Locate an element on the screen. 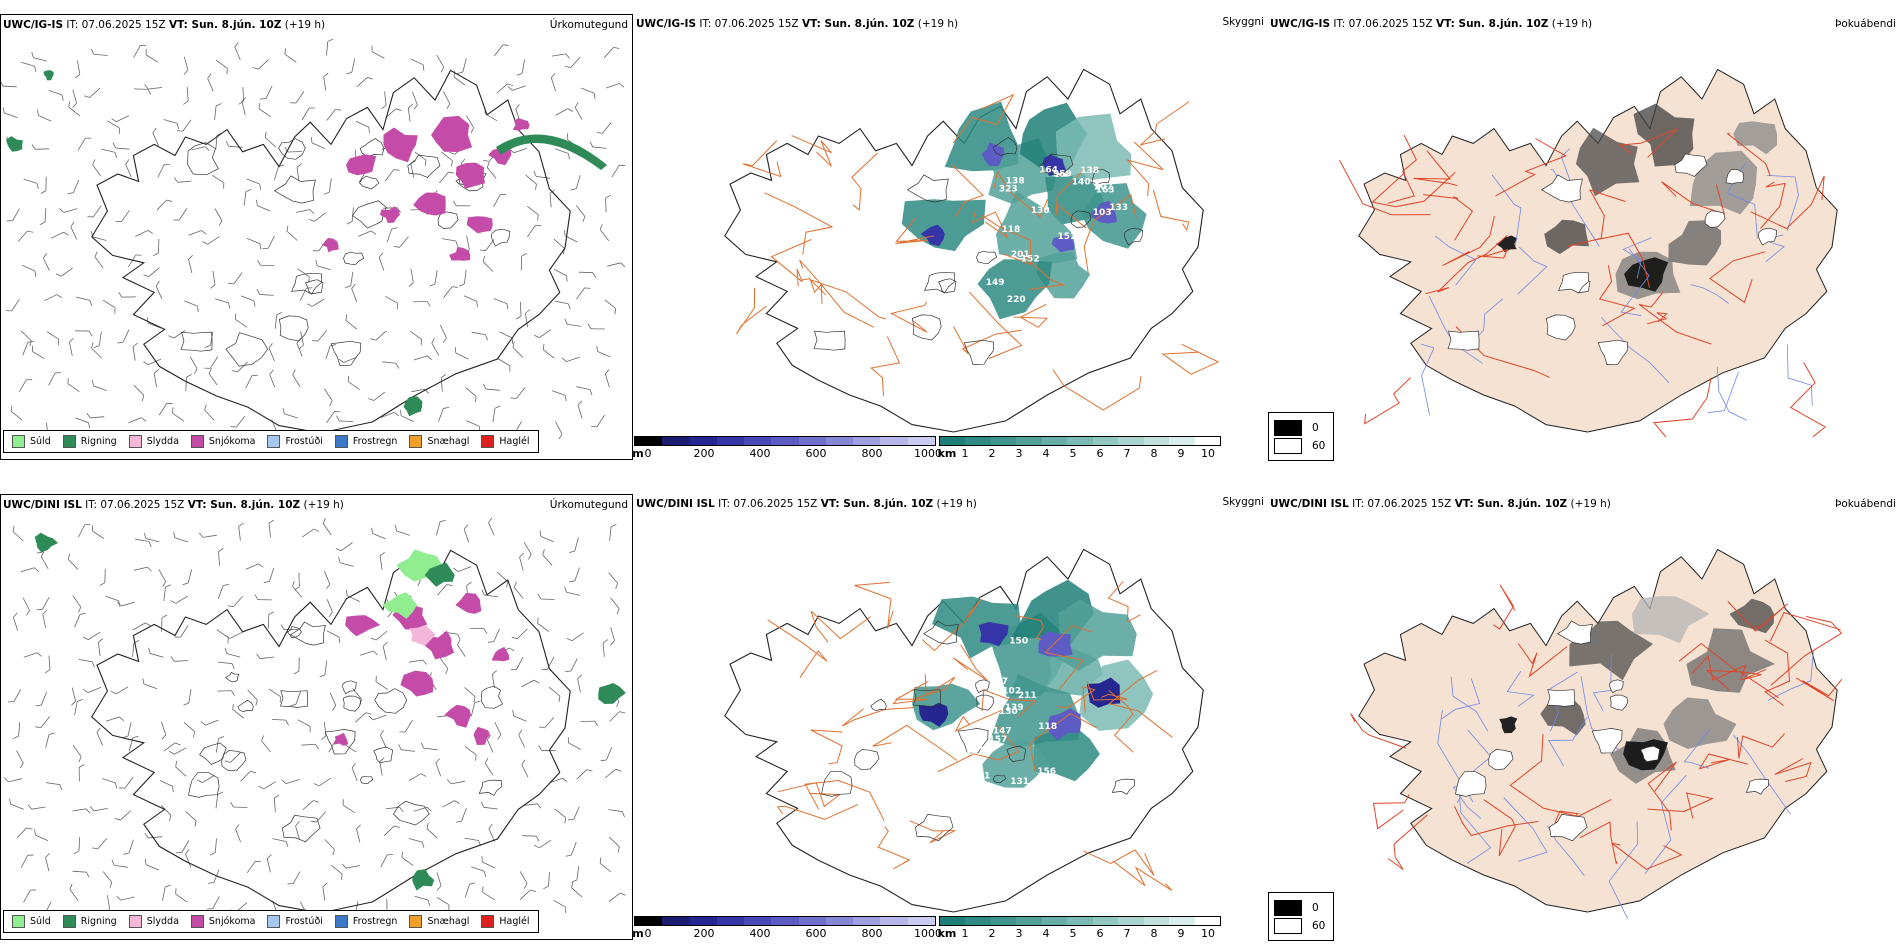 This screenshot has height=950, width=1900. sun-legend-swatch is located at coordinates (1288, 908).